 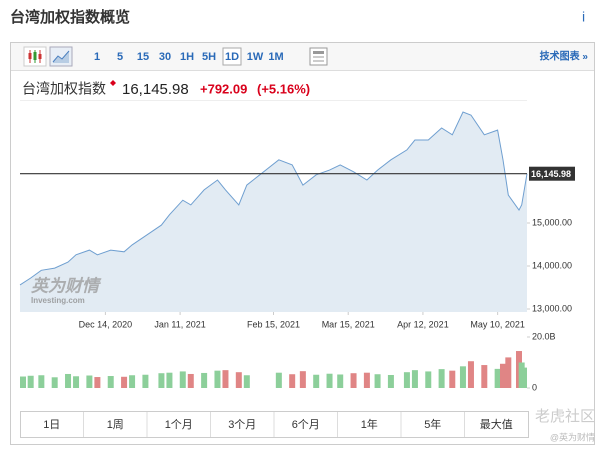 I want to click on y-tick-label: 14,000.00, so click(x=552, y=265).